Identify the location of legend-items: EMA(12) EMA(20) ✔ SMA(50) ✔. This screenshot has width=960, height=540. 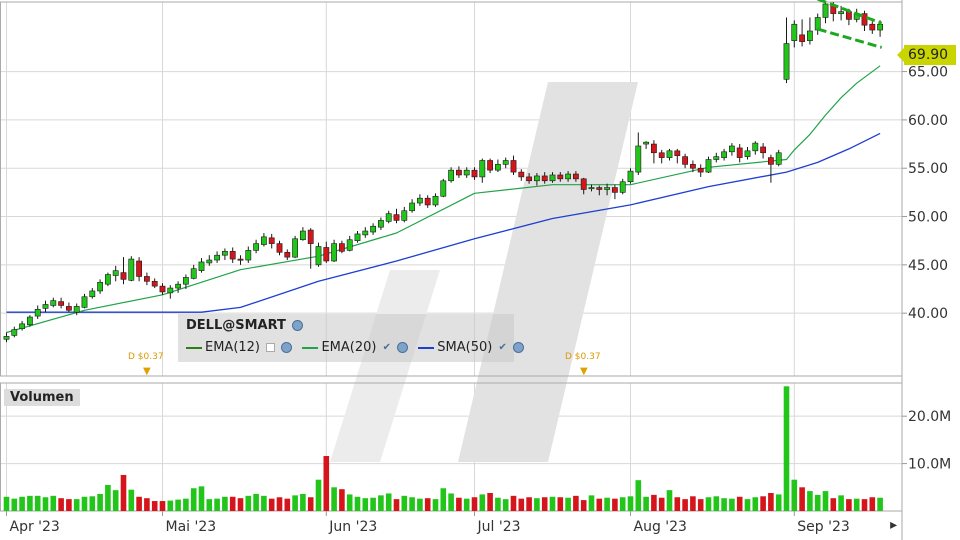
(358, 347).